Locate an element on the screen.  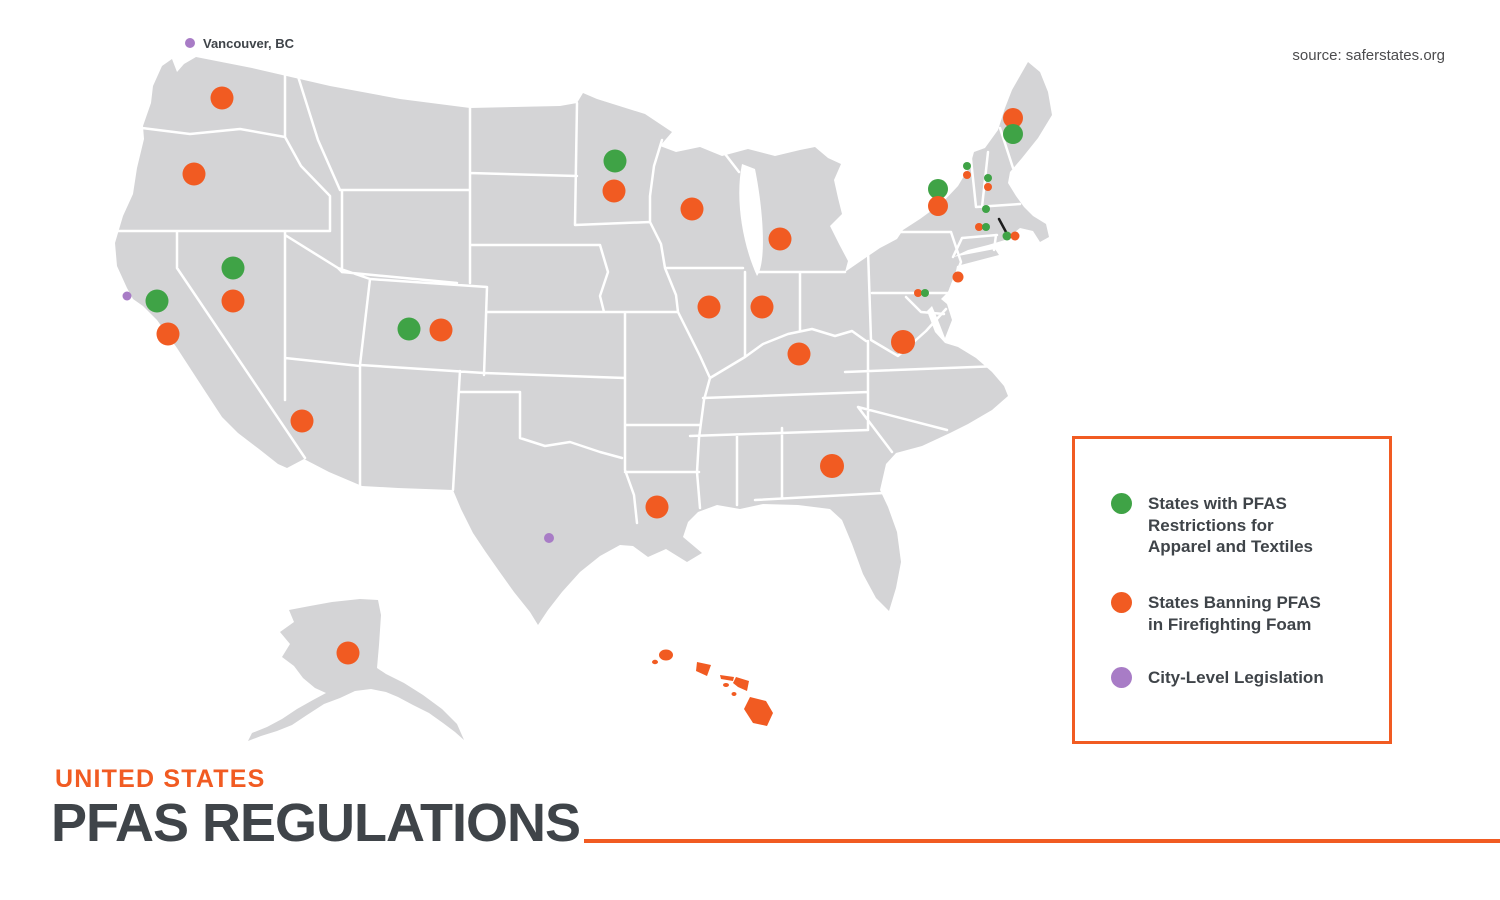
marker-virginia is located at coordinates (903, 342).